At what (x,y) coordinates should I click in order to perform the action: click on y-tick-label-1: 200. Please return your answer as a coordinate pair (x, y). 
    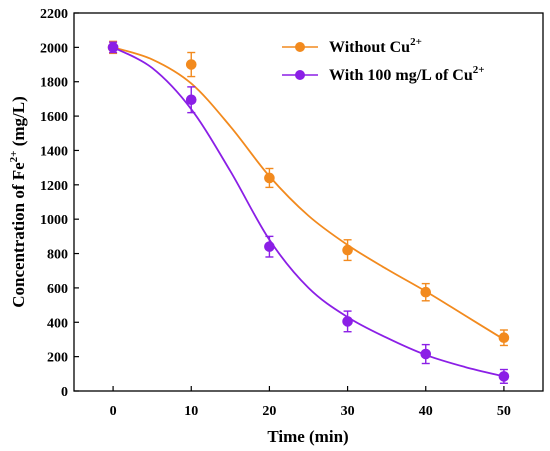
    Looking at the image, I should click on (57, 358).